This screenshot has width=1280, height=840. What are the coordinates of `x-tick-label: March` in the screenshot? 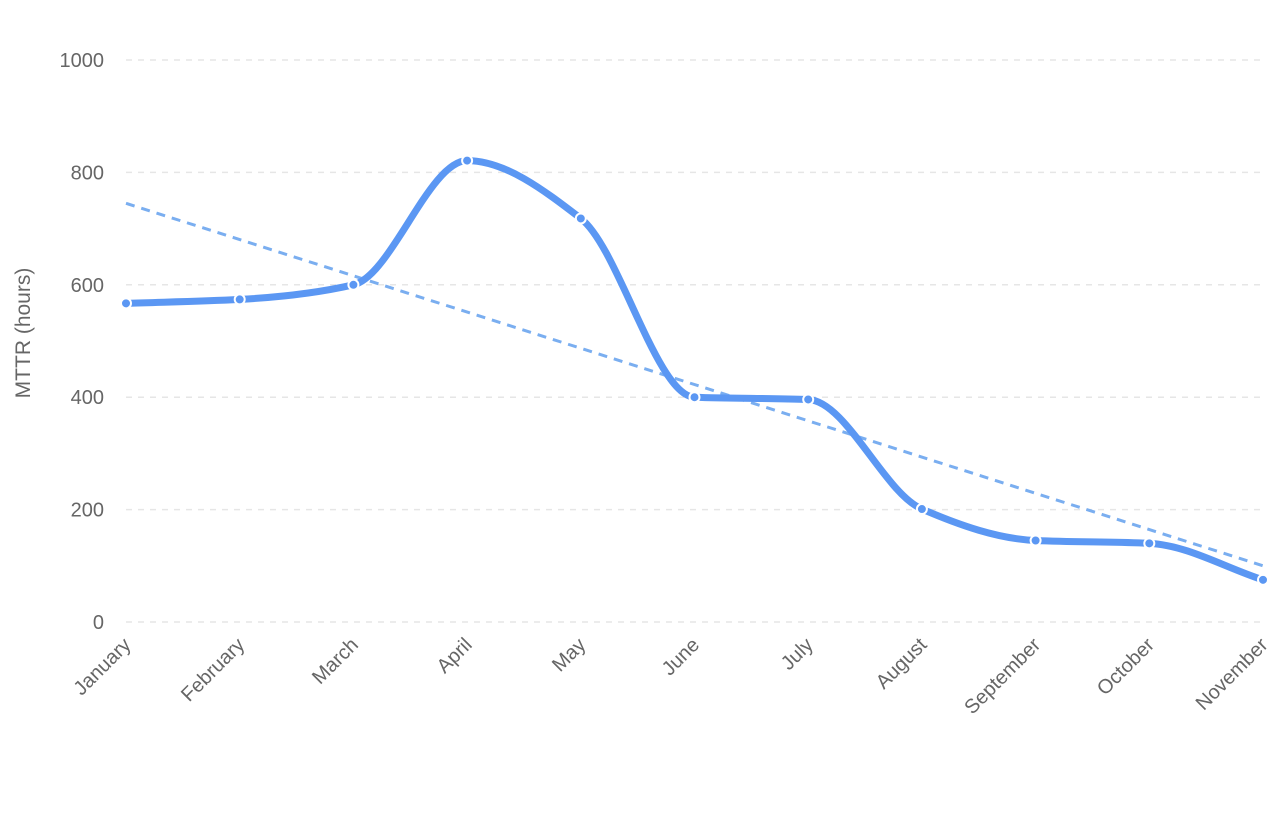 It's located at (335, 661).